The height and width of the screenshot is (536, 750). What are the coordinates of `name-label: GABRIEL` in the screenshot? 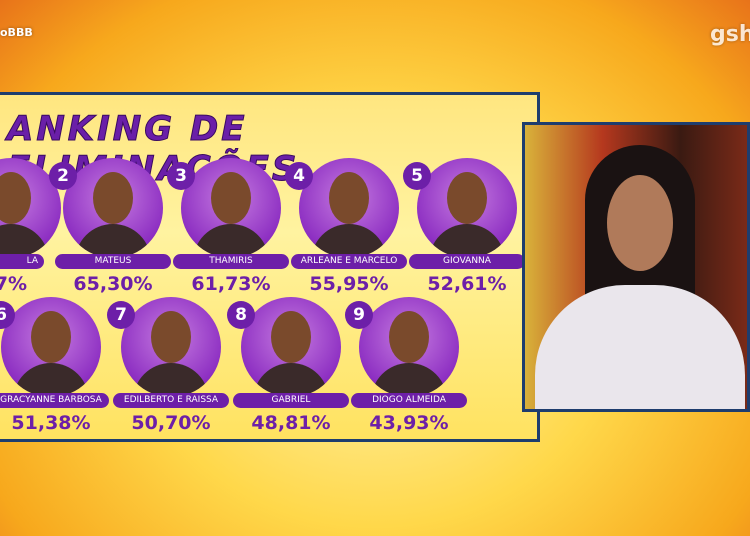 It's located at (291, 400).